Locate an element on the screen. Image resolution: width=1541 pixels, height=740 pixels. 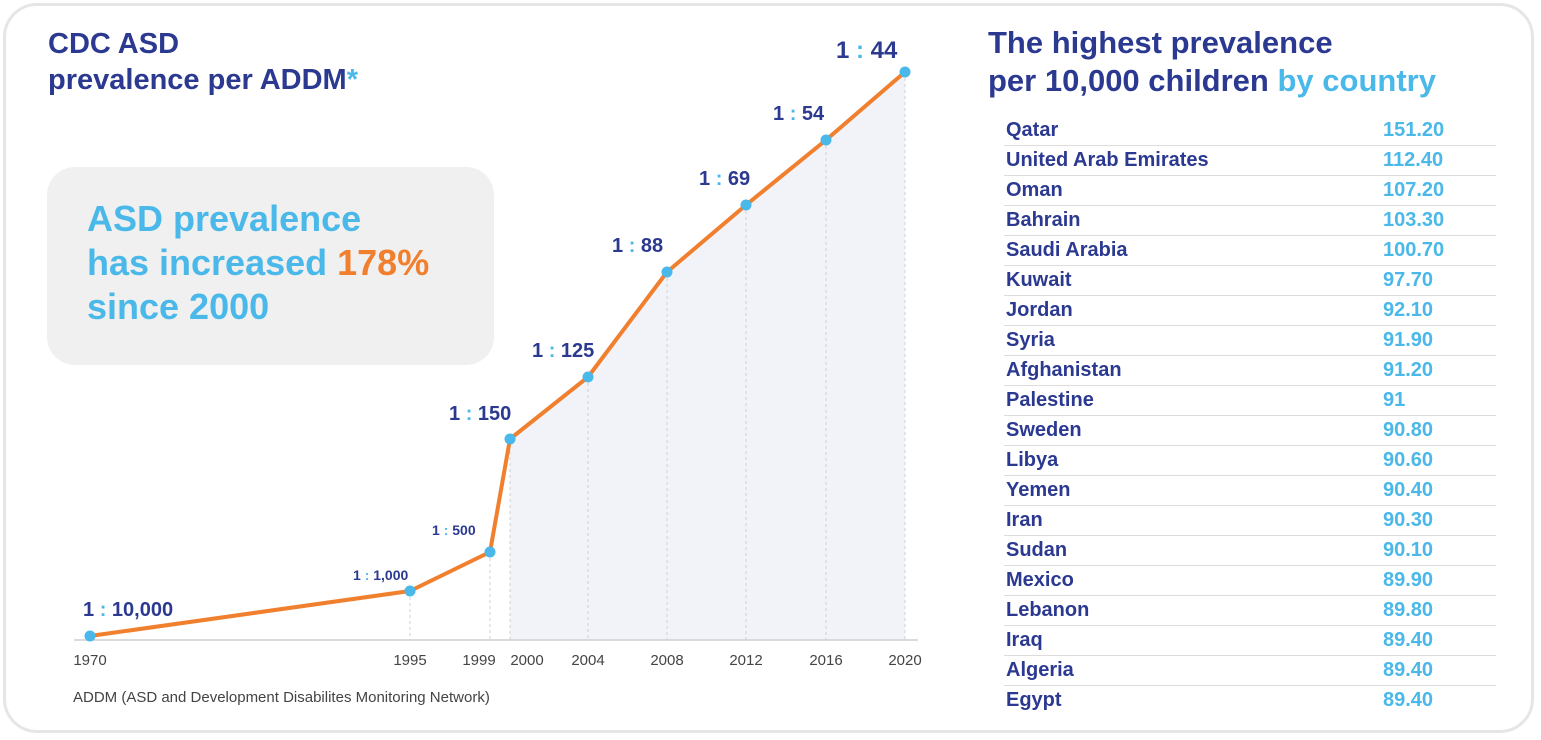
table-row: Algeria 89.40 is located at coordinates (1250, 671).